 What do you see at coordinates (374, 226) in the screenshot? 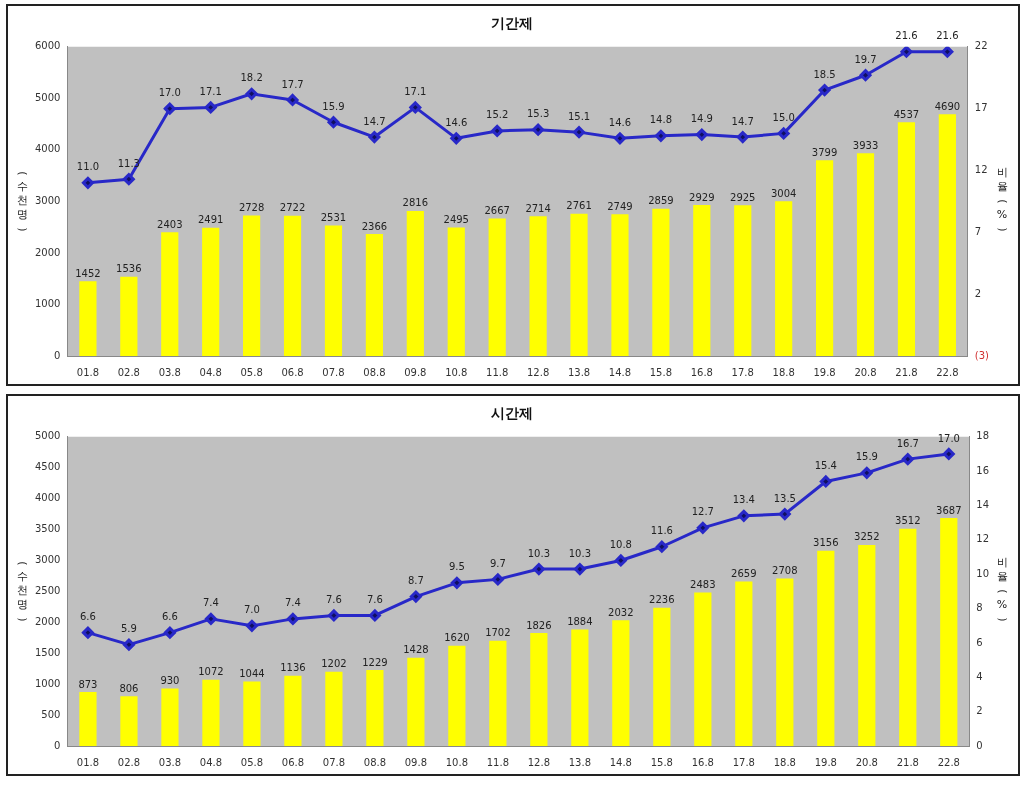
I see `data-label: 2366` at bounding box center [374, 226].